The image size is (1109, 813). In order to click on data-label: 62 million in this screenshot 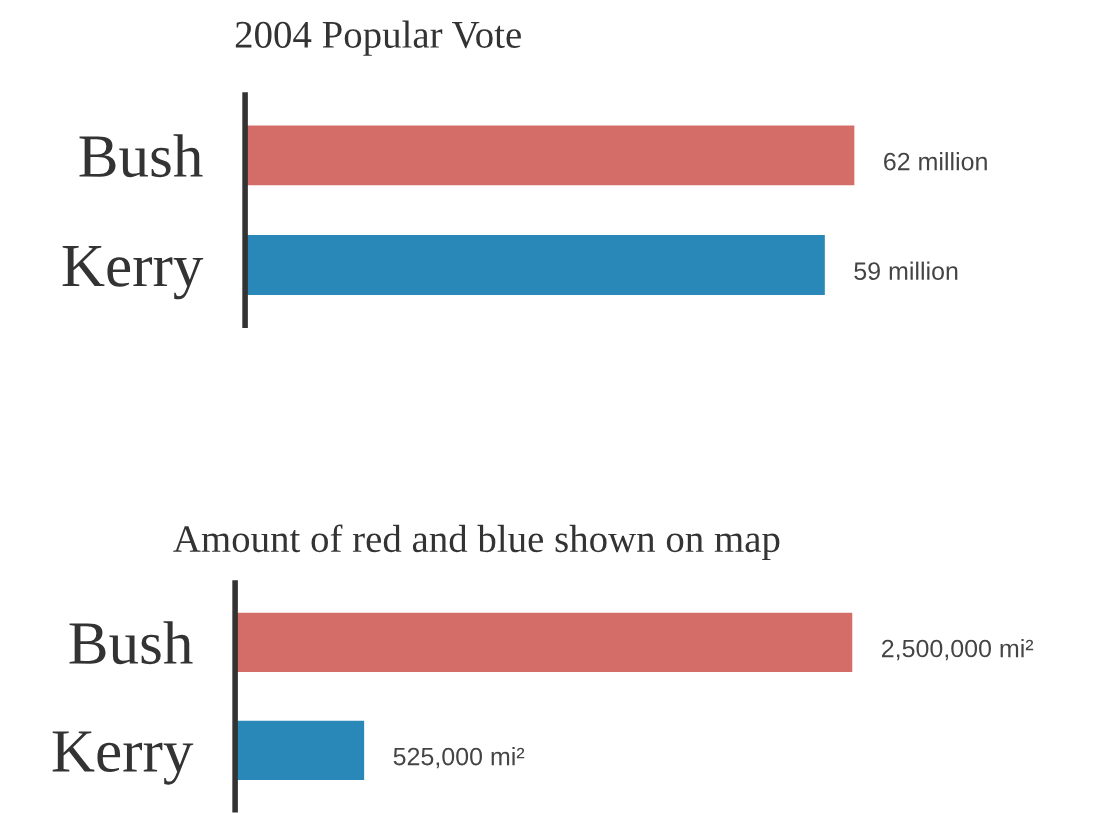, I will do `click(935, 161)`.